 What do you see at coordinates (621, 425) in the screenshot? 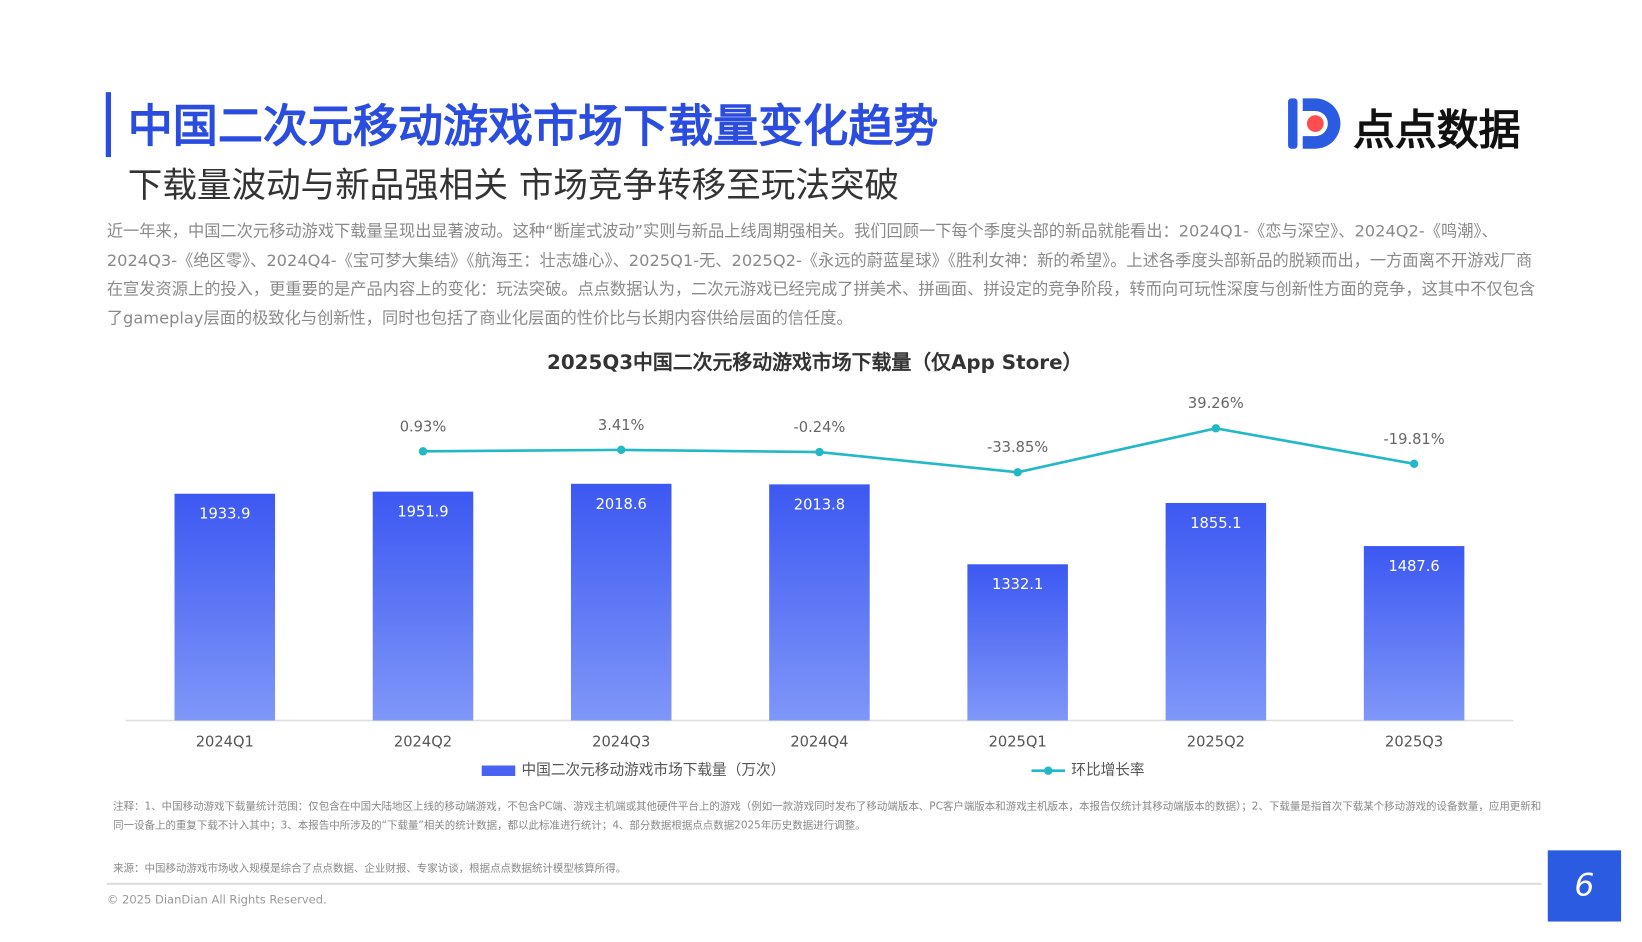
I see `line-value-label: 3.41%` at bounding box center [621, 425].